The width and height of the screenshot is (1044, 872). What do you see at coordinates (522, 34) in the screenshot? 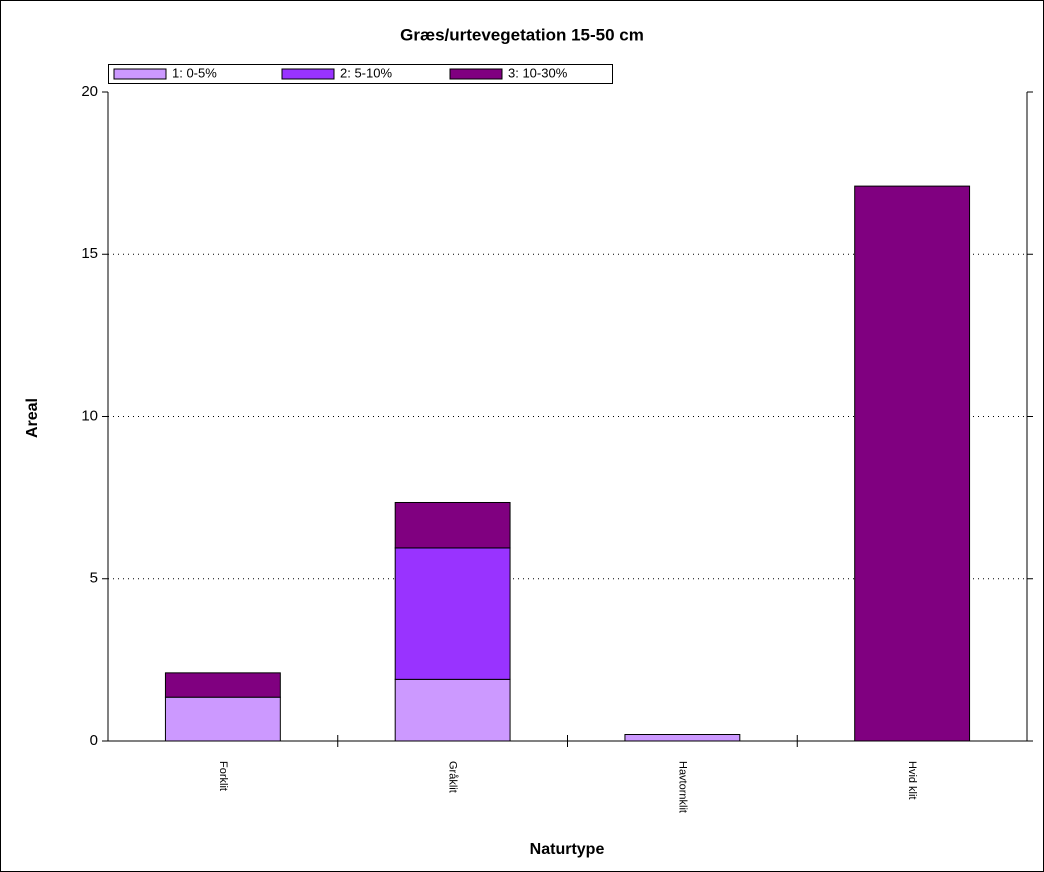
I see `chart-title: Græs/urtevegetation 15-50 cm` at bounding box center [522, 34].